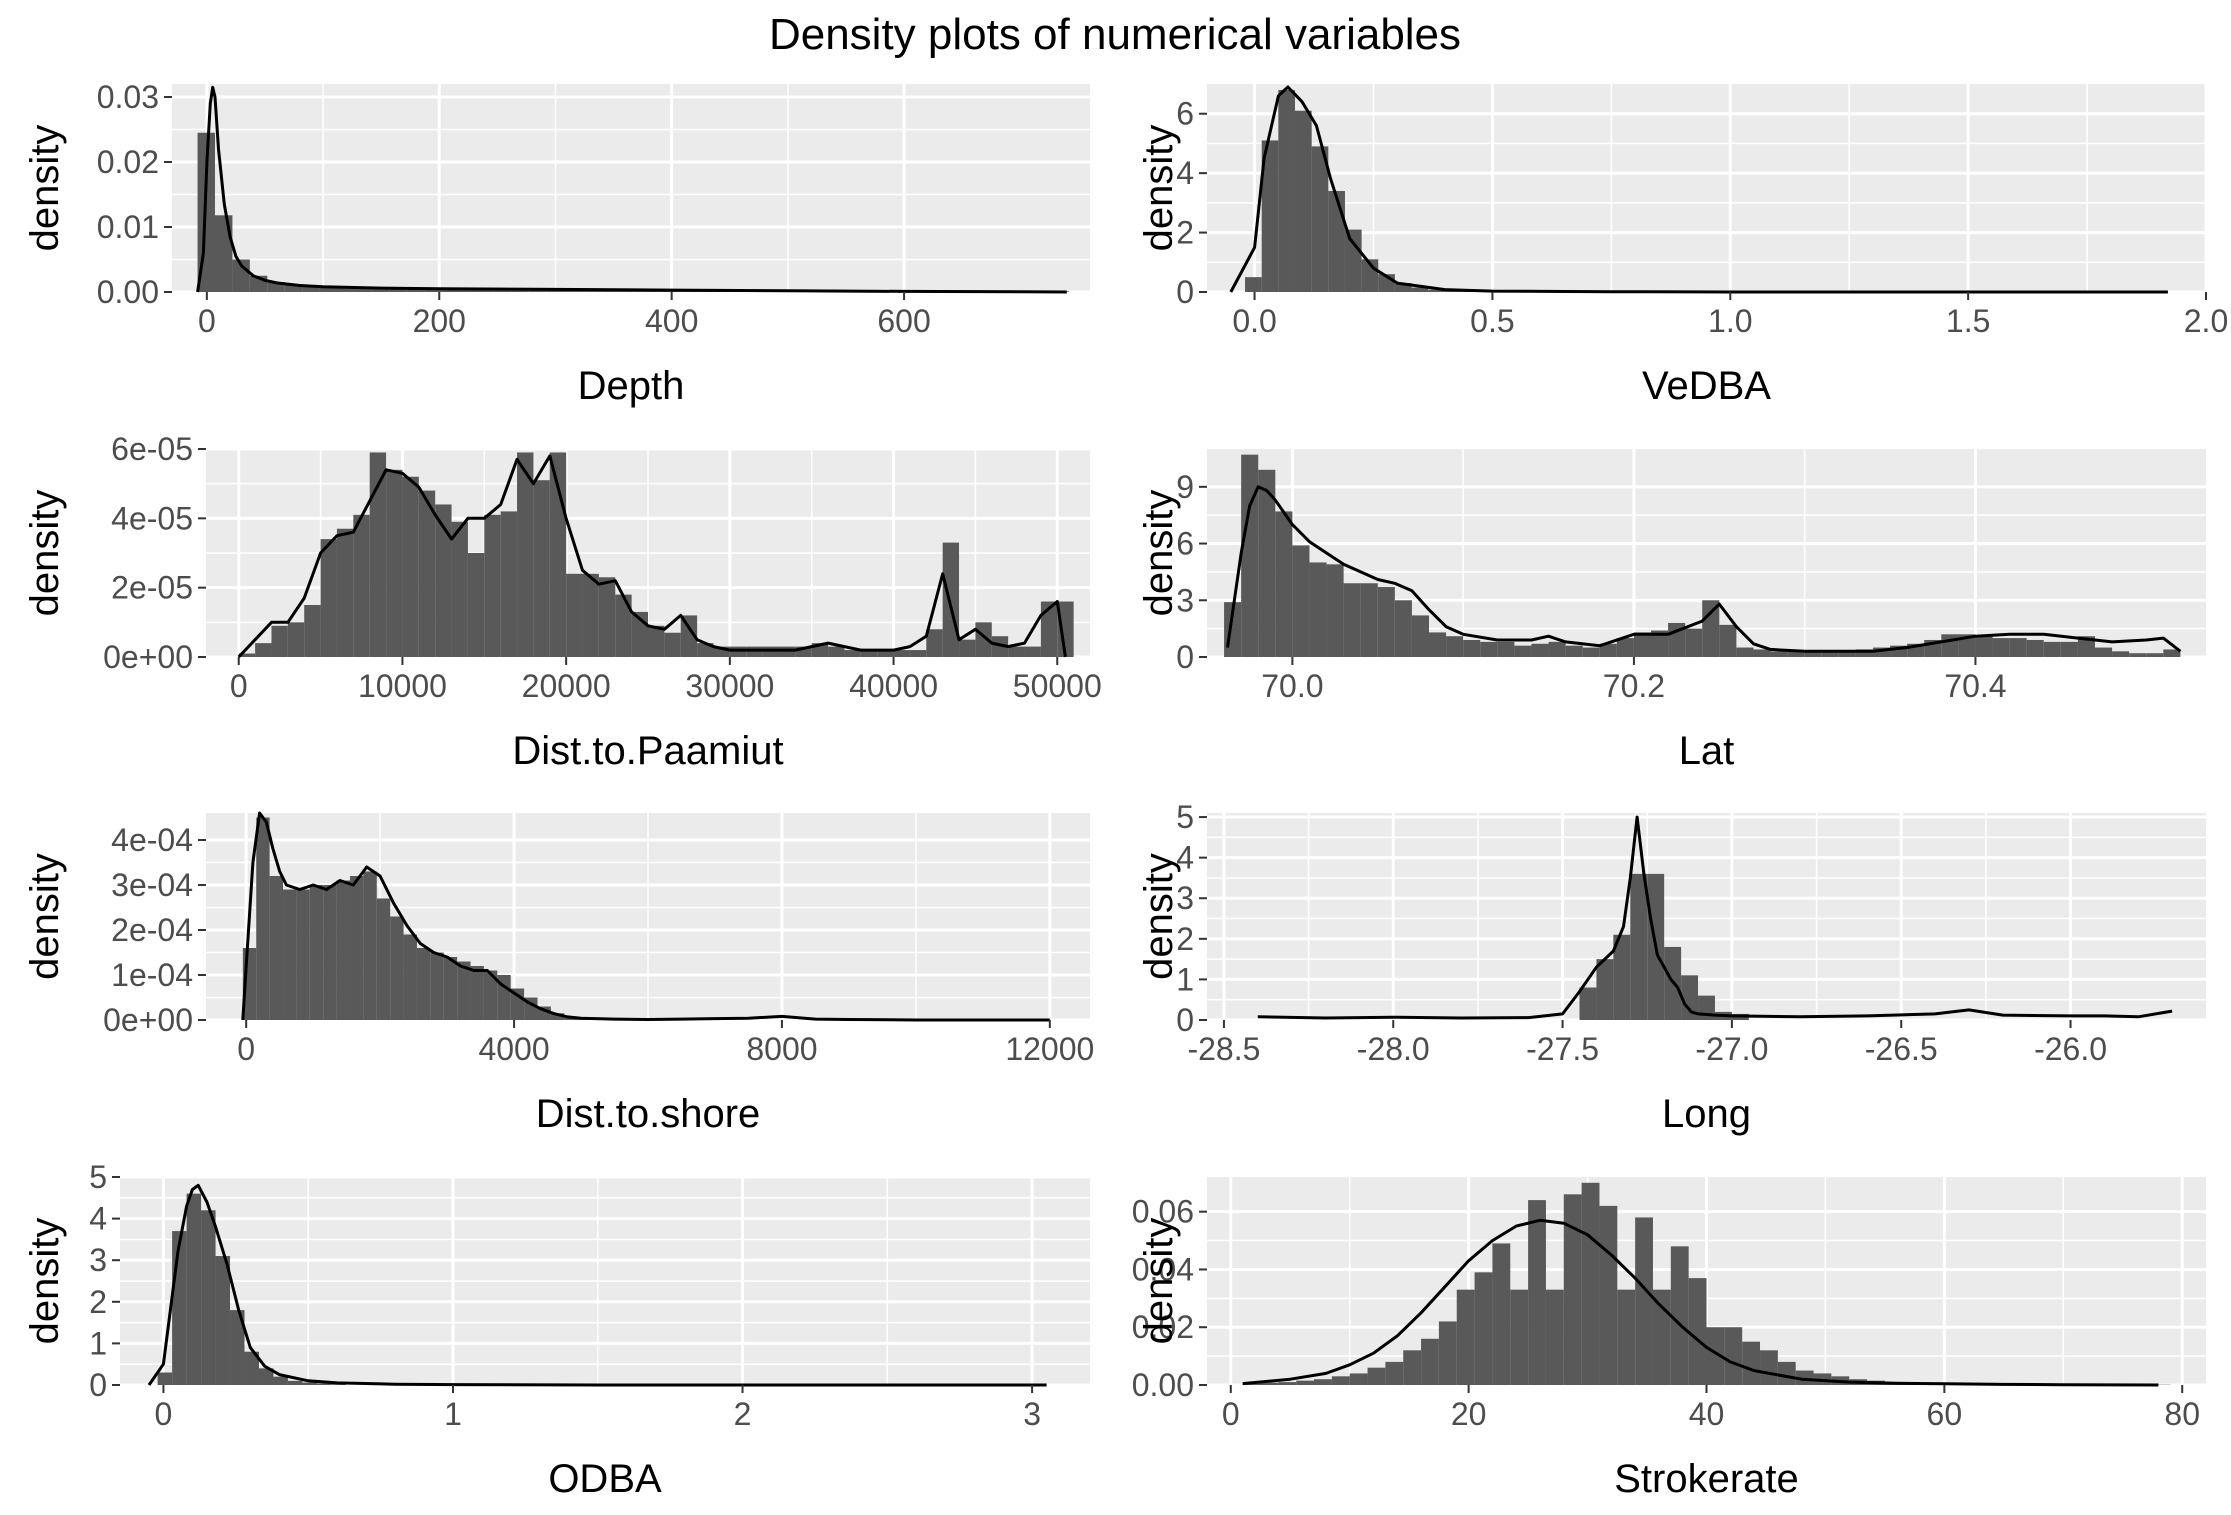  Describe the element at coordinates (1975, 686) in the screenshot. I see `x-tick-label: 70.4` at that location.